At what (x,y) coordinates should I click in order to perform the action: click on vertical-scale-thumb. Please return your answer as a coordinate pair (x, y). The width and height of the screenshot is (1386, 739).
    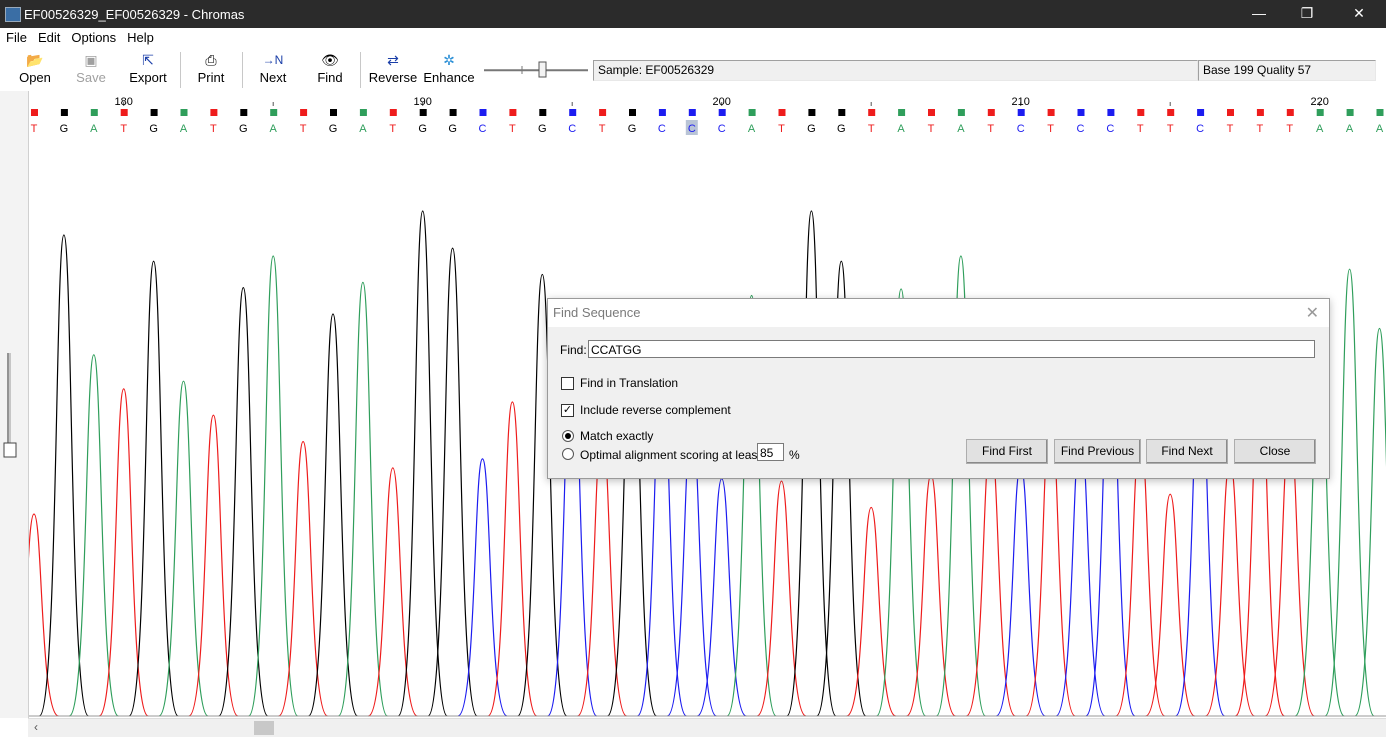
    Looking at the image, I should click on (10, 450).